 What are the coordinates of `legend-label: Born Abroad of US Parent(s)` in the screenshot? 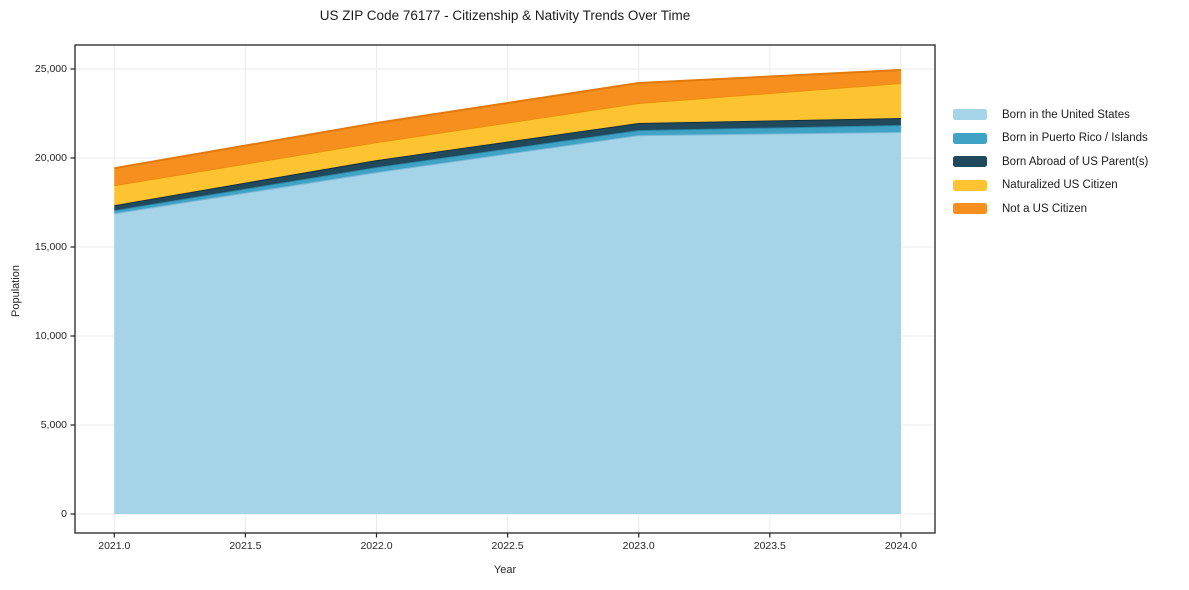 It's located at (1075, 161).